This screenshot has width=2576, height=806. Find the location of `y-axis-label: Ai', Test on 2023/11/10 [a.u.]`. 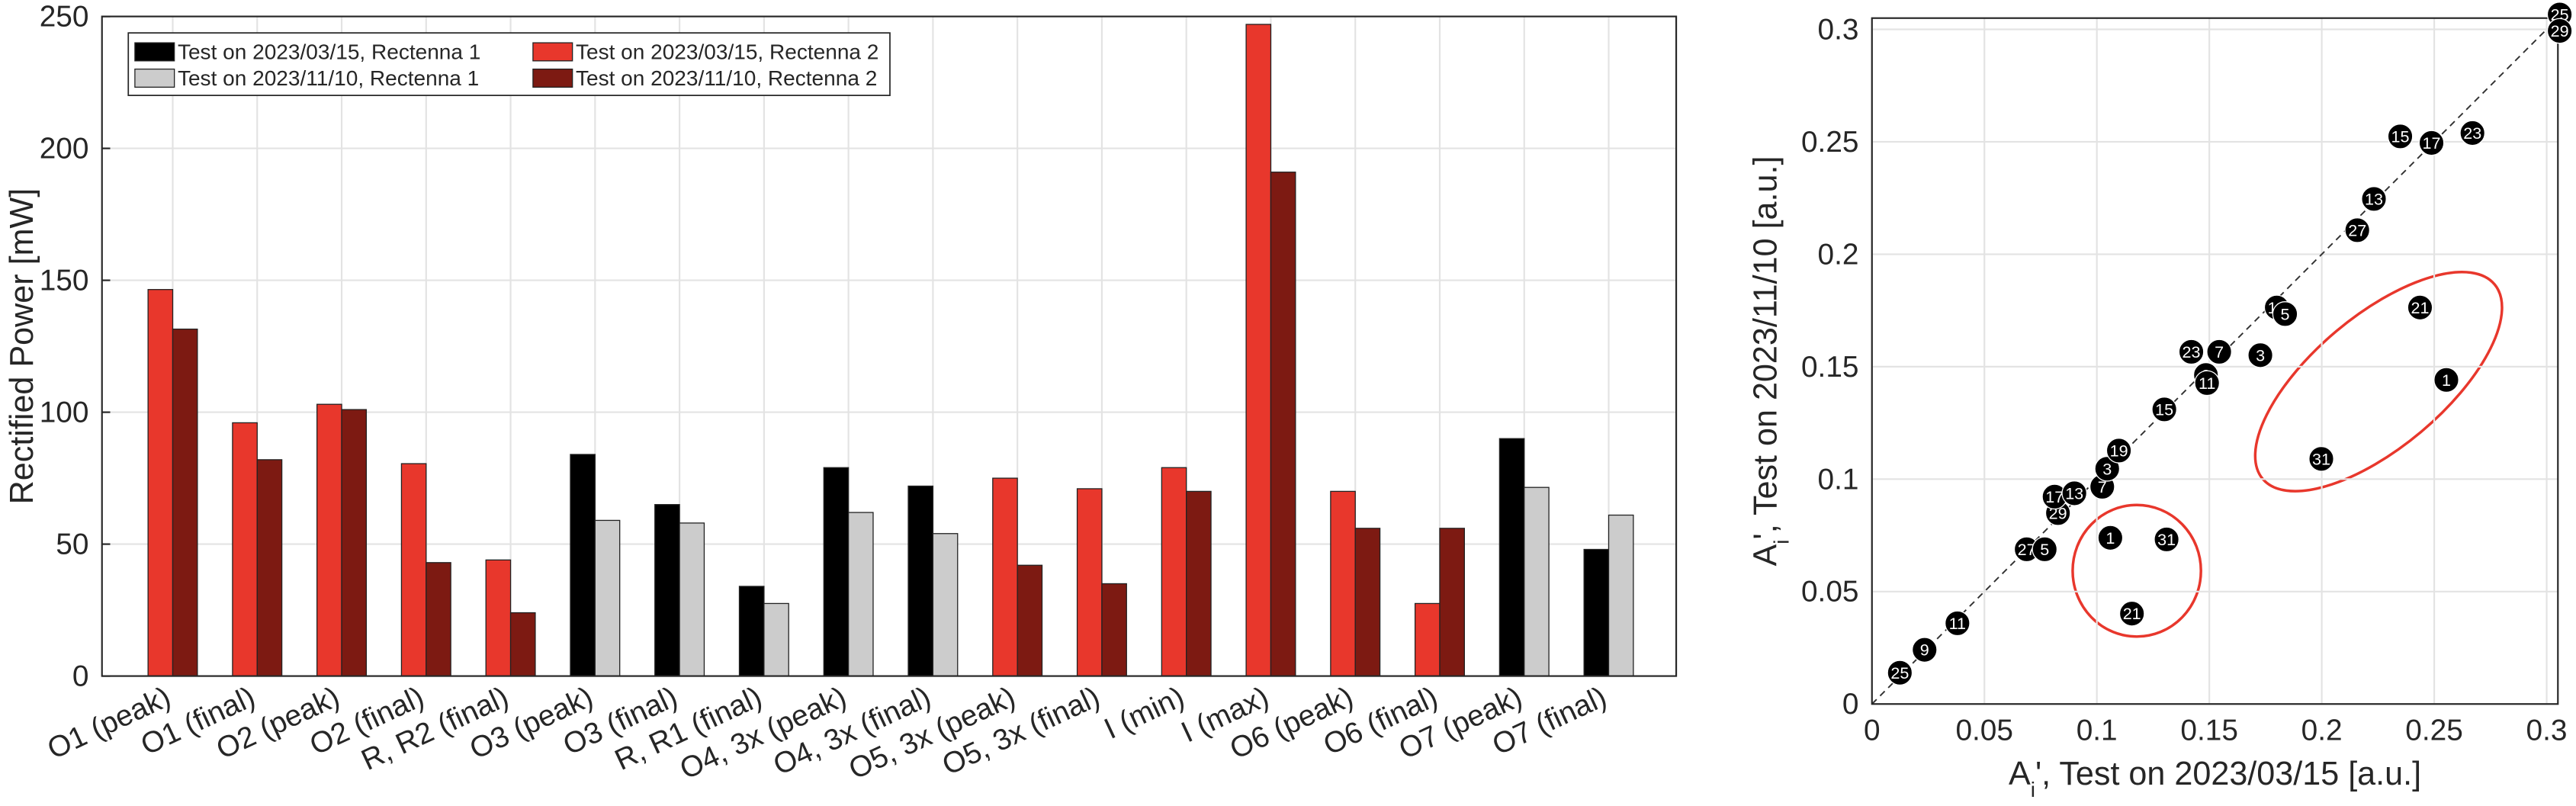

y-axis-label: Ai', Test on 2023/11/10 [a.u.] is located at coordinates (1771, 361).